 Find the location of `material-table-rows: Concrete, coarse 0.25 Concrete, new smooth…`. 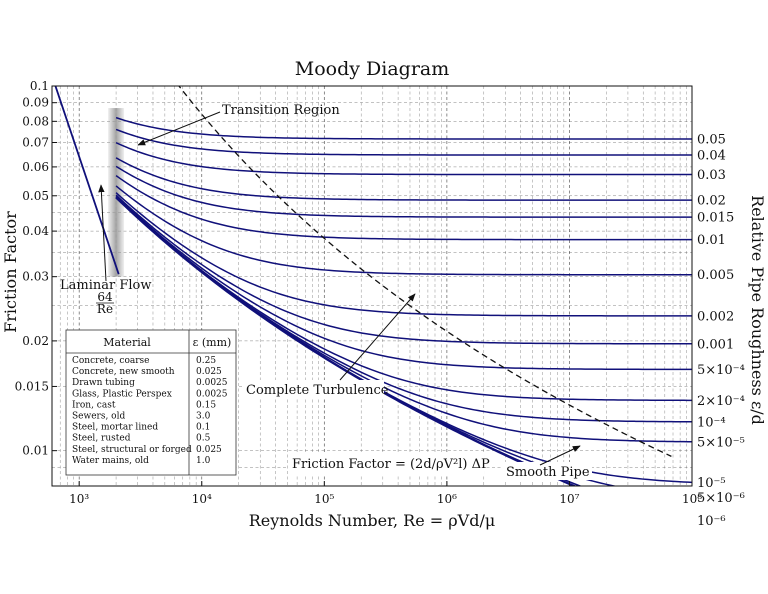

material-table-rows: Concrete, coarse 0.25 Concrete, new smooth… is located at coordinates (150, 411).